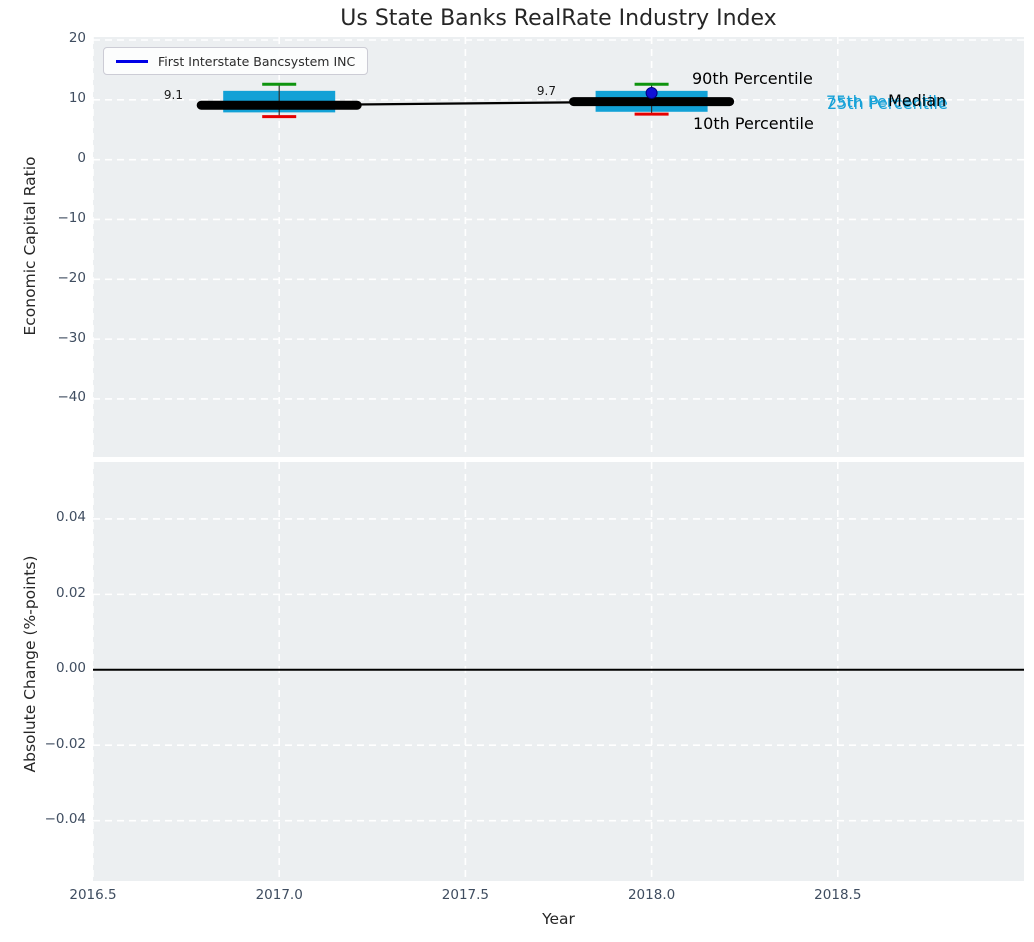  I want to click on legend-label: First Interstate Bancsystem INC, so click(257, 61).